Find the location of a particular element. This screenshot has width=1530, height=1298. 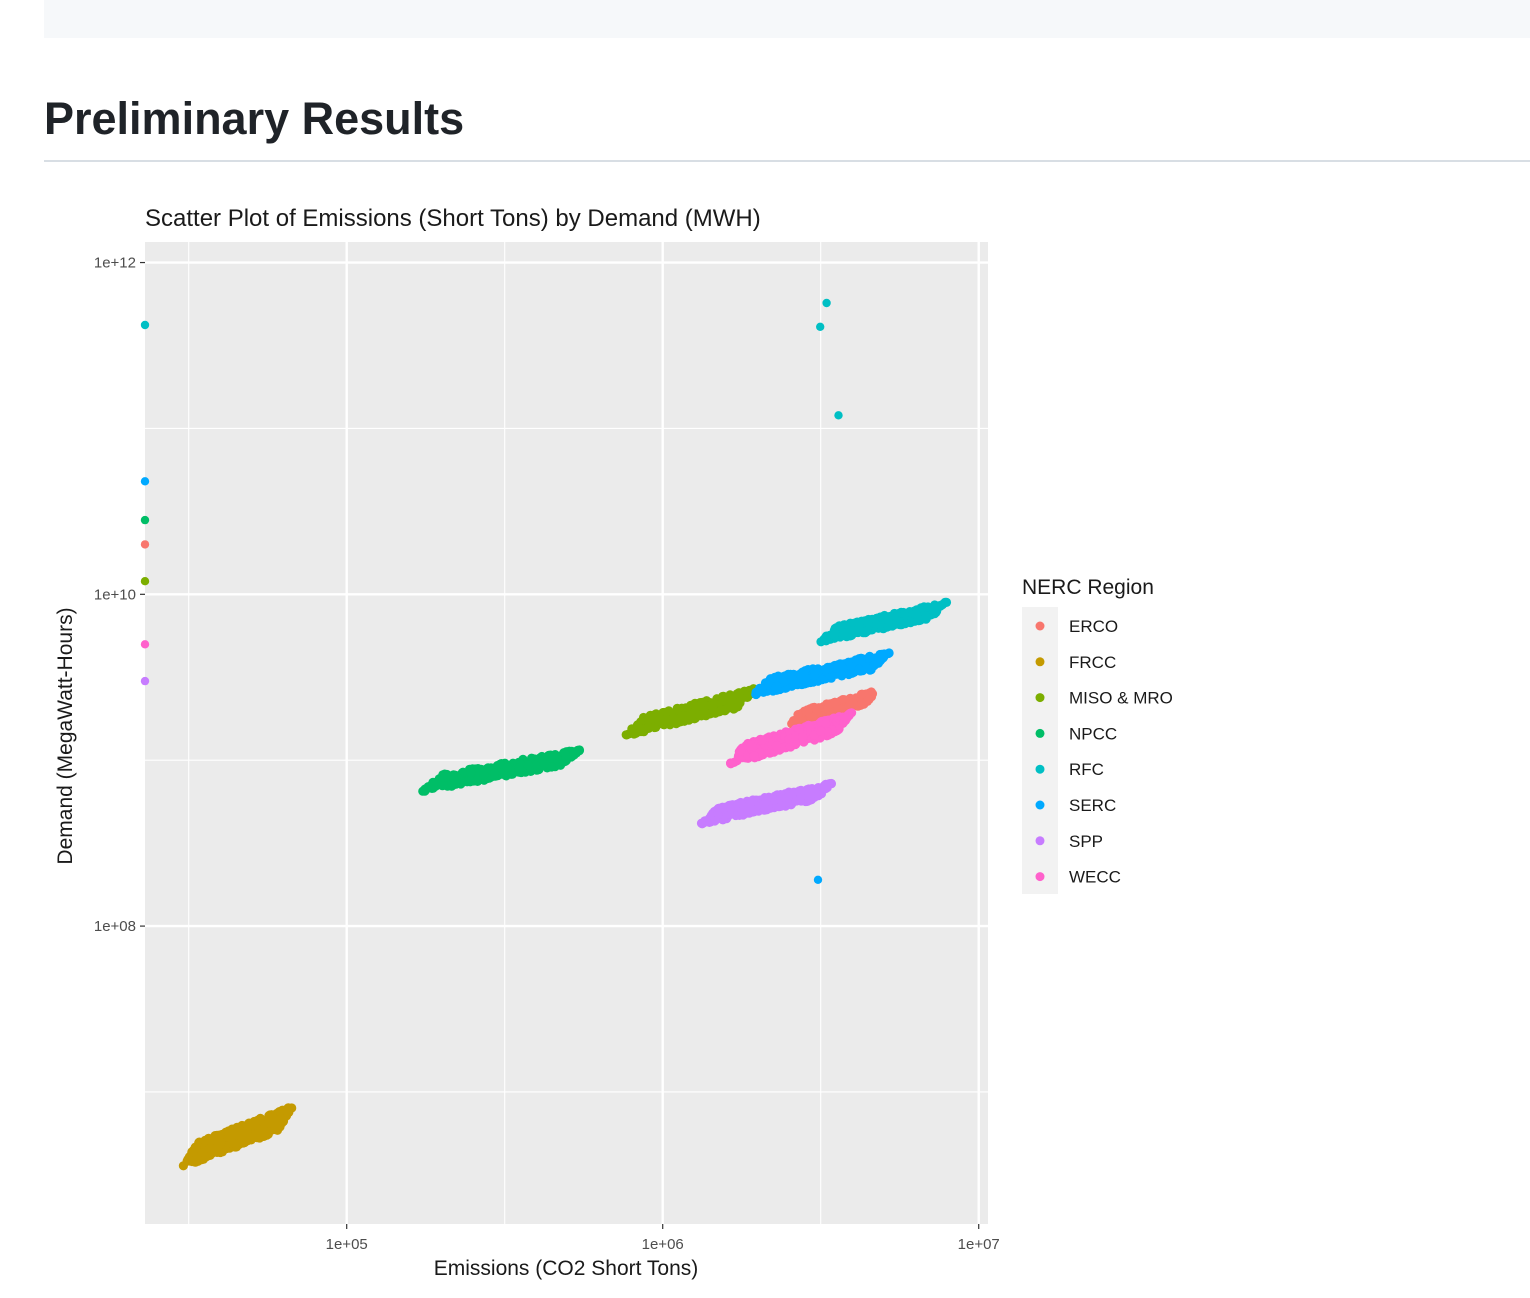

legend-label: WECC is located at coordinates (1095, 877).